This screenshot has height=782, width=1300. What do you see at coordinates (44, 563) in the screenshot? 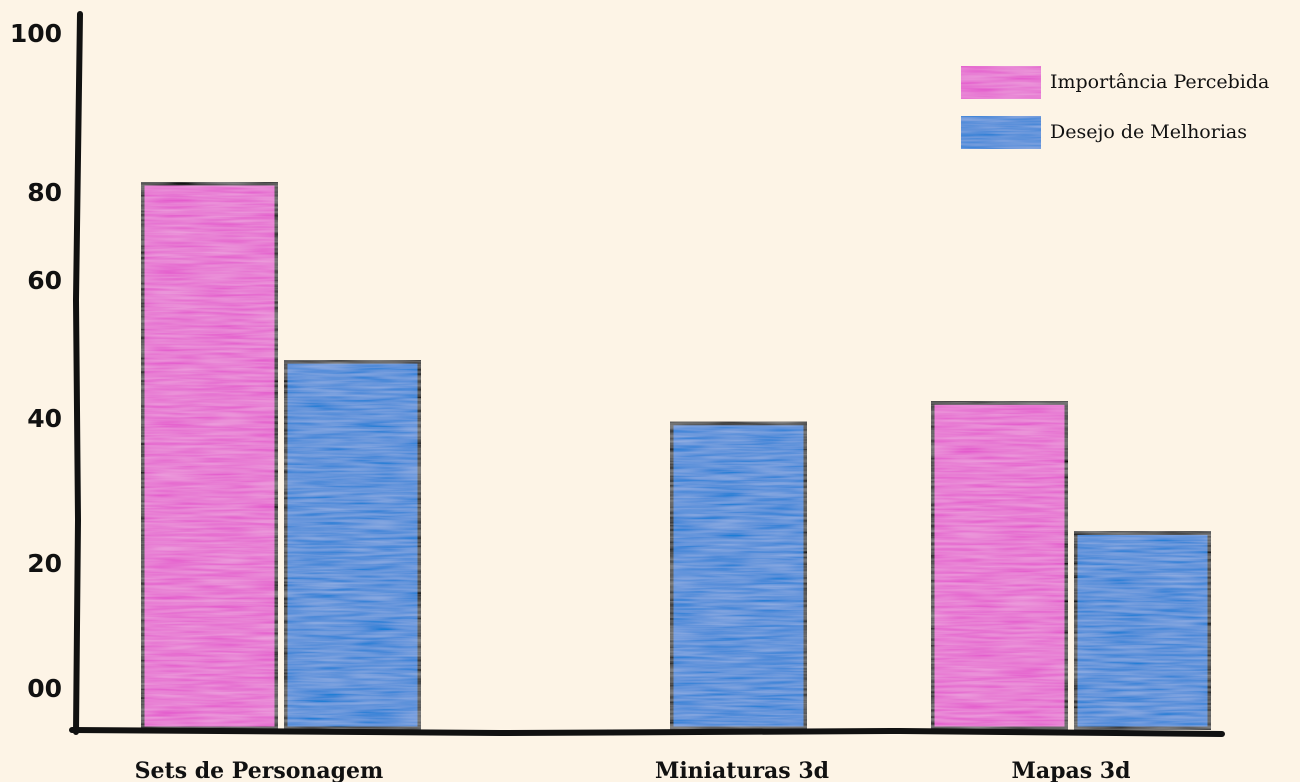
I see `y-tick-label: 20` at bounding box center [44, 563].